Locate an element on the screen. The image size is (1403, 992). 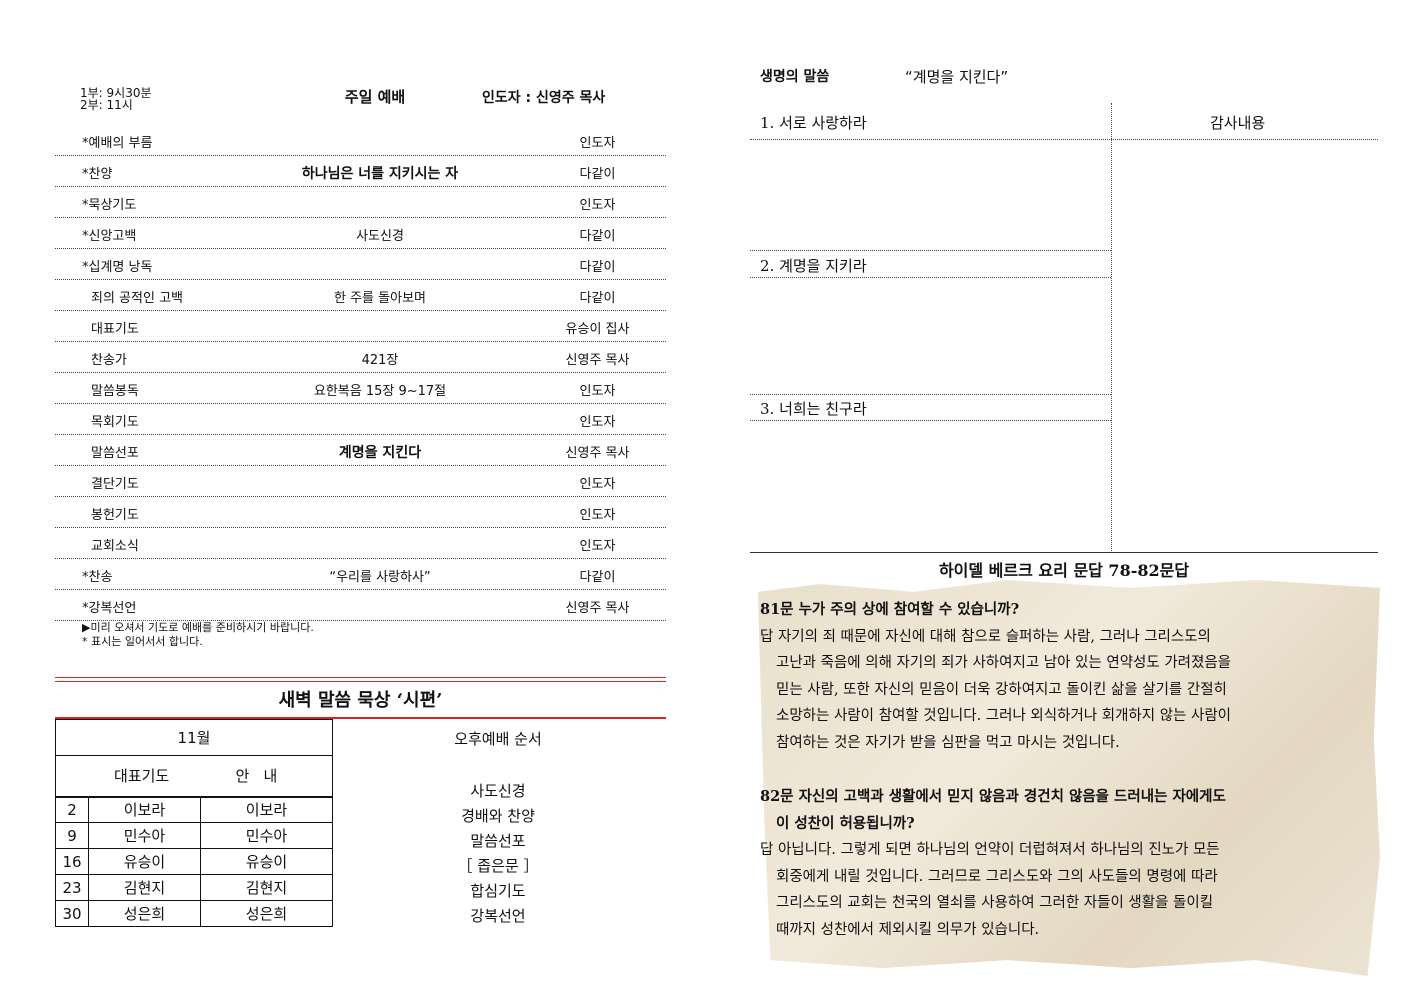
service-leader: 인도자 : 신영주 목사 is located at coordinates (544, 98).